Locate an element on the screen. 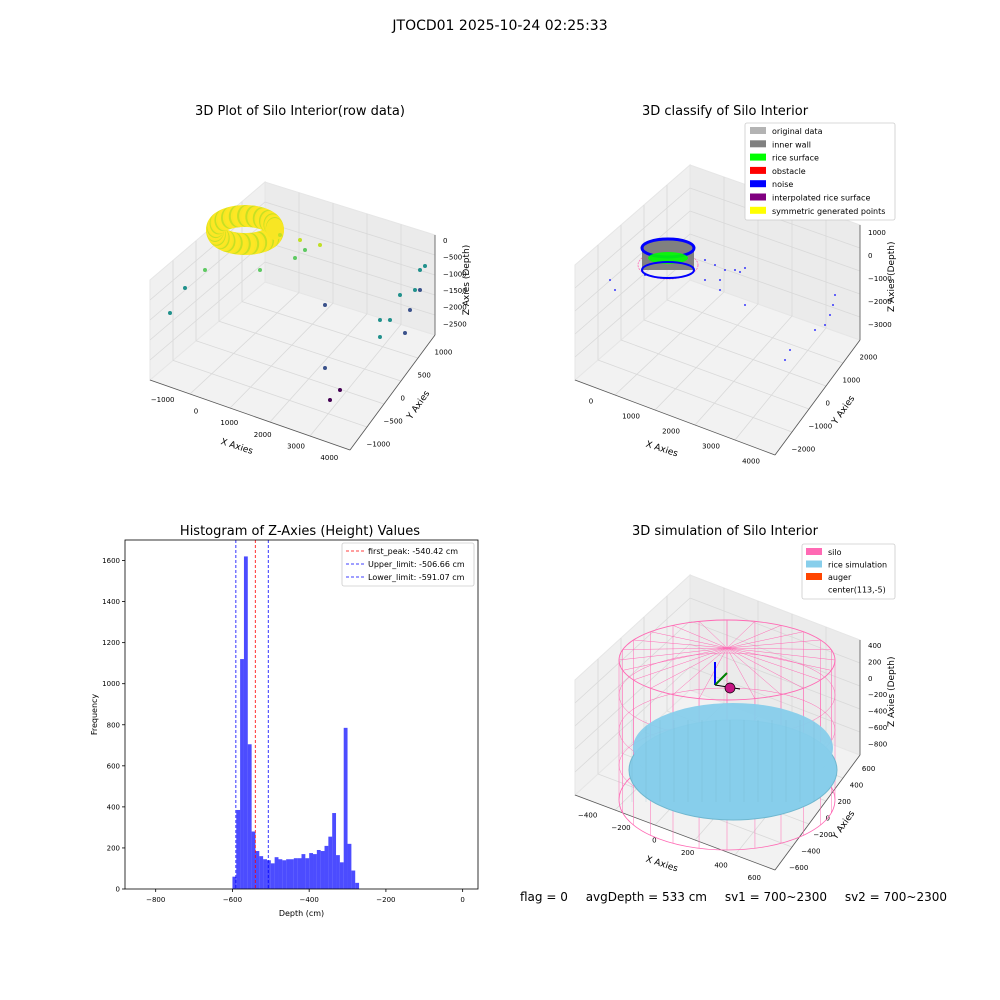 The height and width of the screenshot is (1000, 1000). x-tick-label: 2000 is located at coordinates (263, 435).